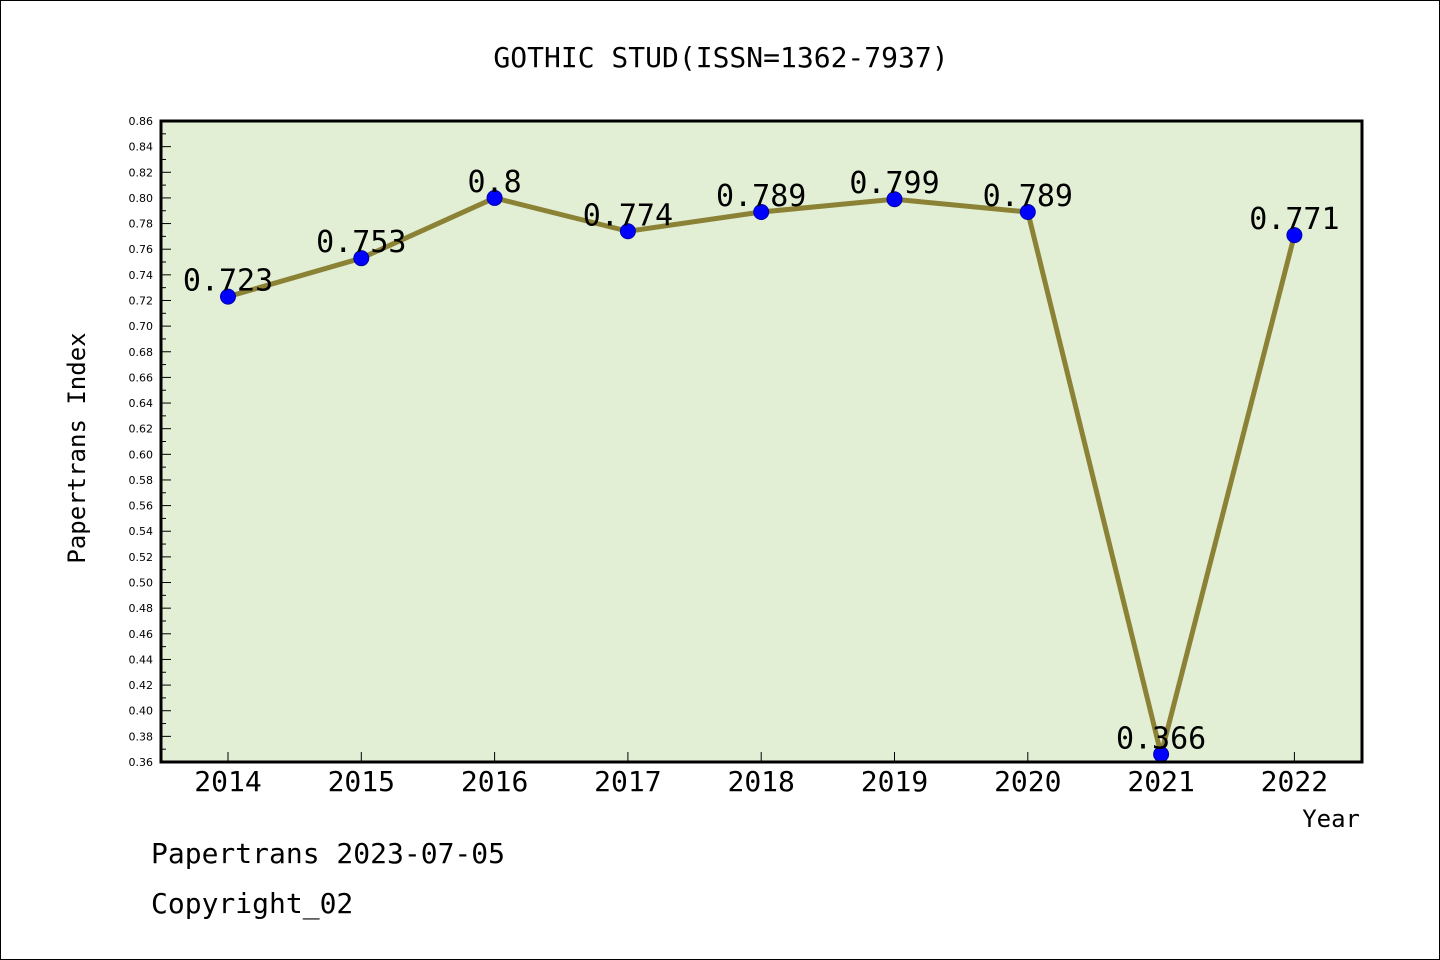 The image size is (1440, 960). What do you see at coordinates (141, 352) in the screenshot?
I see `y-tick-label: 0.68` at bounding box center [141, 352].